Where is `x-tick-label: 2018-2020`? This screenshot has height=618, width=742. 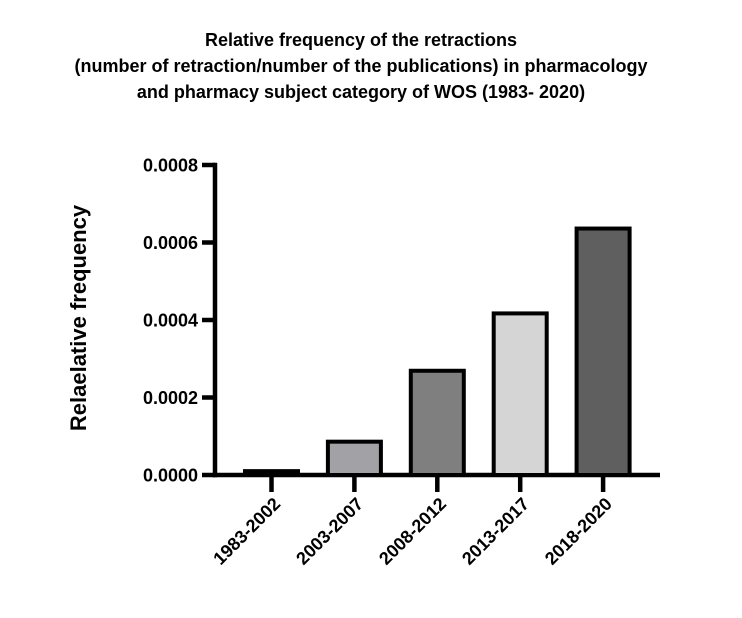
x-tick-label: 2018-2020 is located at coordinates (578, 531).